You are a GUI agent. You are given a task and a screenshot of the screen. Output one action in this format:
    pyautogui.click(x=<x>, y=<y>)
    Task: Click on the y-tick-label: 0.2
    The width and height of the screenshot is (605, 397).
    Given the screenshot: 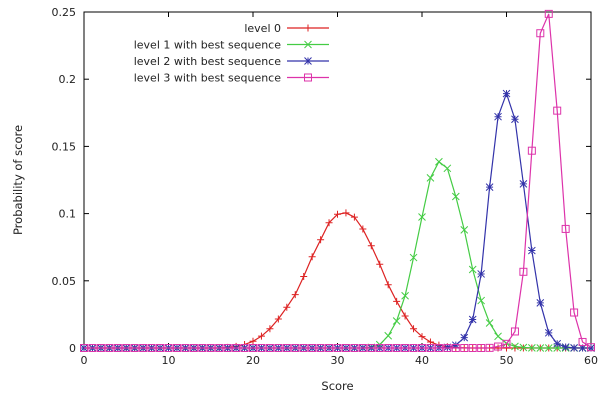 What is the action you would take?
    pyautogui.click(x=68, y=79)
    